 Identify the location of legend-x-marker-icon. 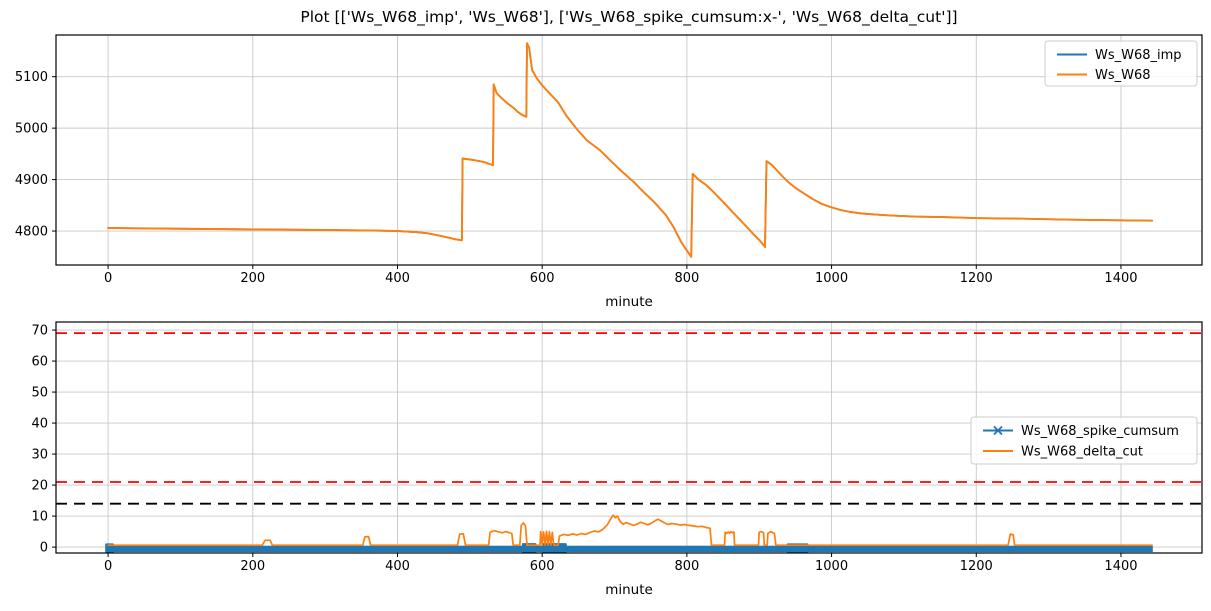
(998, 430).